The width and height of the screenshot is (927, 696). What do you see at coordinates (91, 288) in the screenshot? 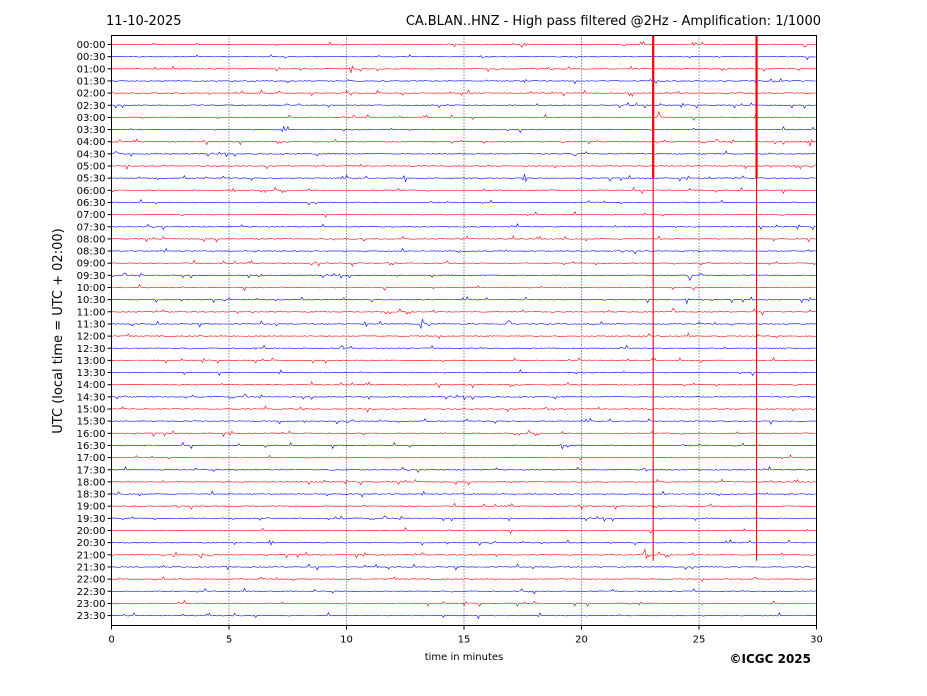
I see `y-tick-label: 10:00` at bounding box center [91, 288].